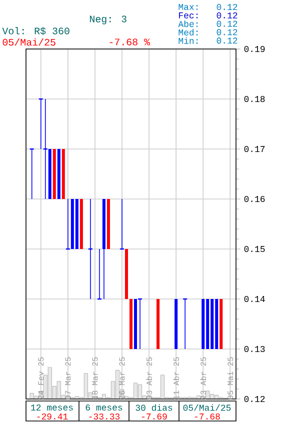 The height and width of the screenshot is (425, 285). I want to click on y-tick-label: 0.12, so click(254, 399).